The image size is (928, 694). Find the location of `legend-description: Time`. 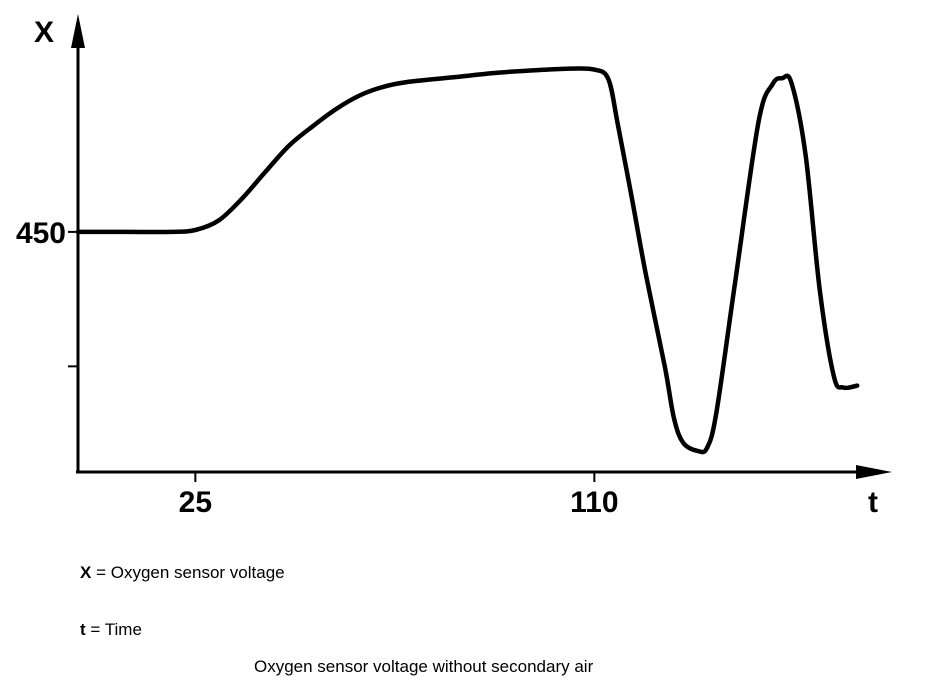

legend-description: Time is located at coordinates (123, 629).